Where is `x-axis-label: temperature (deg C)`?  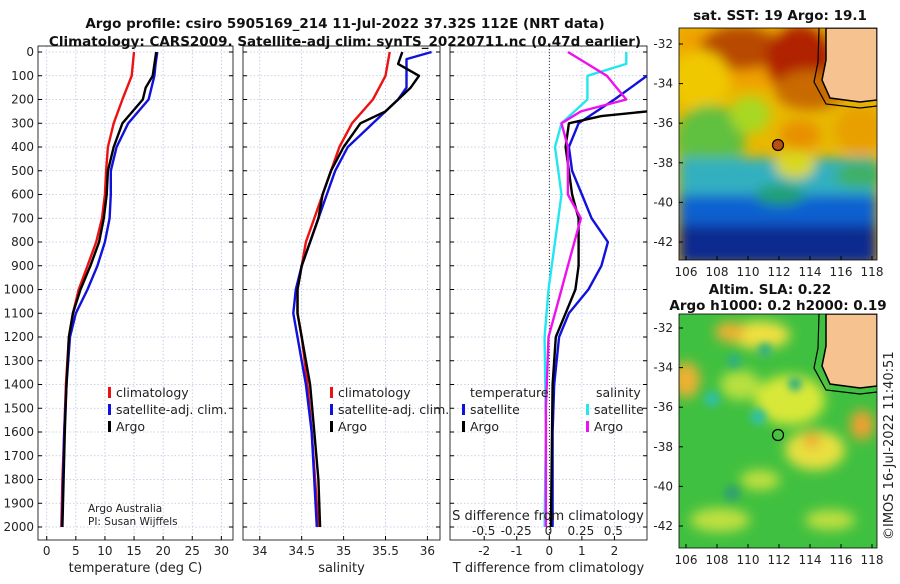 x-axis-label: temperature (deg C) is located at coordinates (136, 568).